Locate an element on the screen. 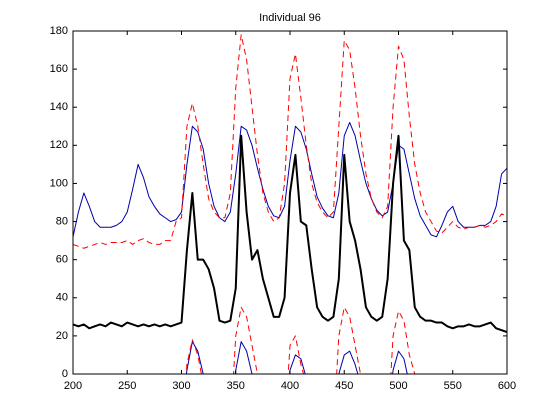  x-tick-label: 350 is located at coordinates (236, 386).